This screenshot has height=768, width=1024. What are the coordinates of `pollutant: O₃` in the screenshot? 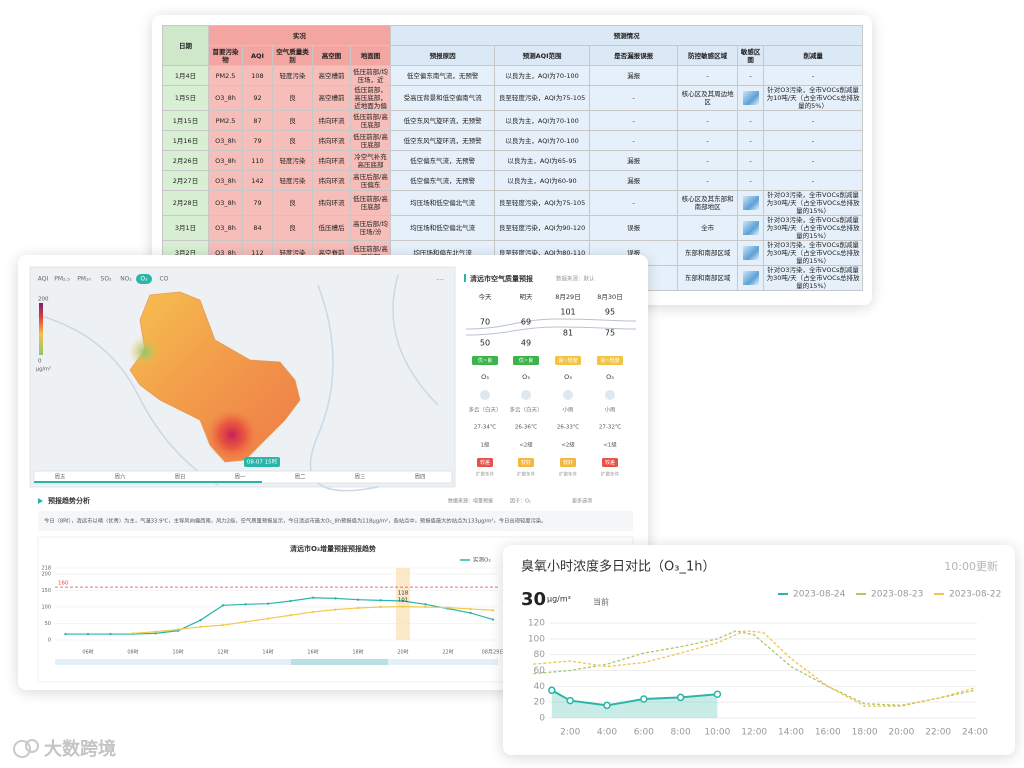 It's located at (610, 377).